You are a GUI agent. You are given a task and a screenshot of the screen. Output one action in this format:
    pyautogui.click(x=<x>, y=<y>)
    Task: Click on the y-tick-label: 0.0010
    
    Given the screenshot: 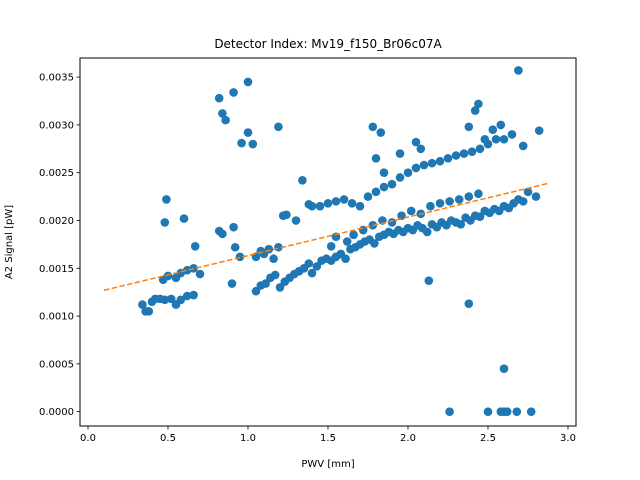 What is the action you would take?
    pyautogui.click(x=56, y=317)
    